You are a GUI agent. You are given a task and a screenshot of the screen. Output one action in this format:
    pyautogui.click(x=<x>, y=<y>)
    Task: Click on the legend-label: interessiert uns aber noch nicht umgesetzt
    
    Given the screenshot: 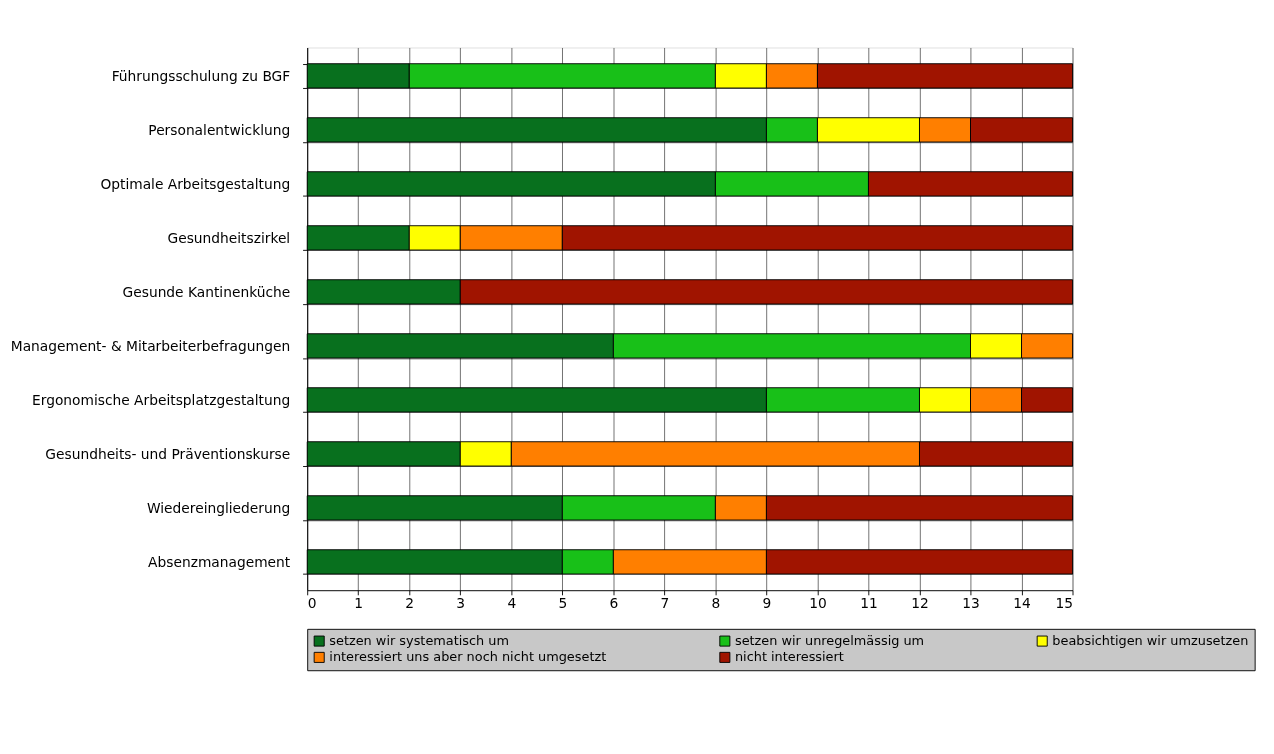 What is the action you would take?
    pyautogui.click(x=468, y=657)
    